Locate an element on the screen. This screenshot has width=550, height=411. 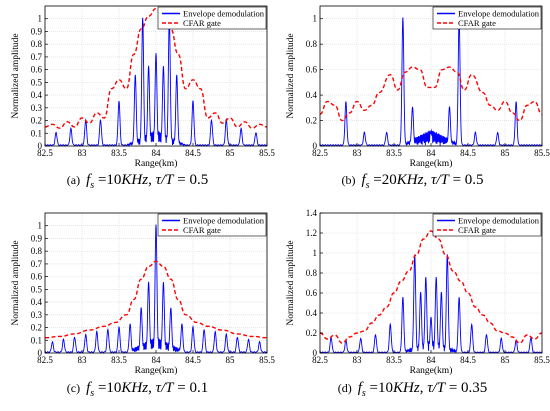
caption-a: (a) fs =10KHz, τ/T = 0.5 is located at coordinates (137, 181).